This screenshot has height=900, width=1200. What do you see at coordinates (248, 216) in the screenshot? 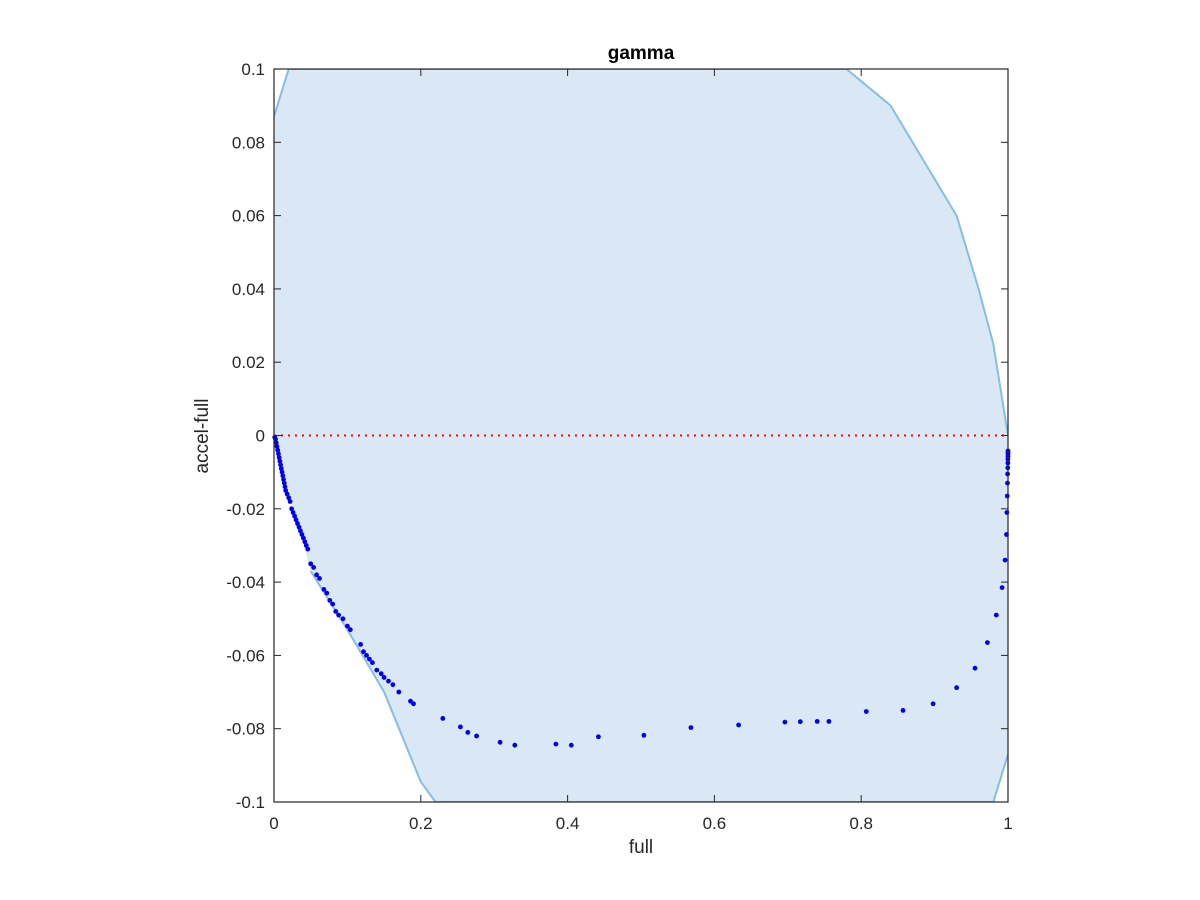
I see `y-tick-label: 0.06` at bounding box center [248, 216].